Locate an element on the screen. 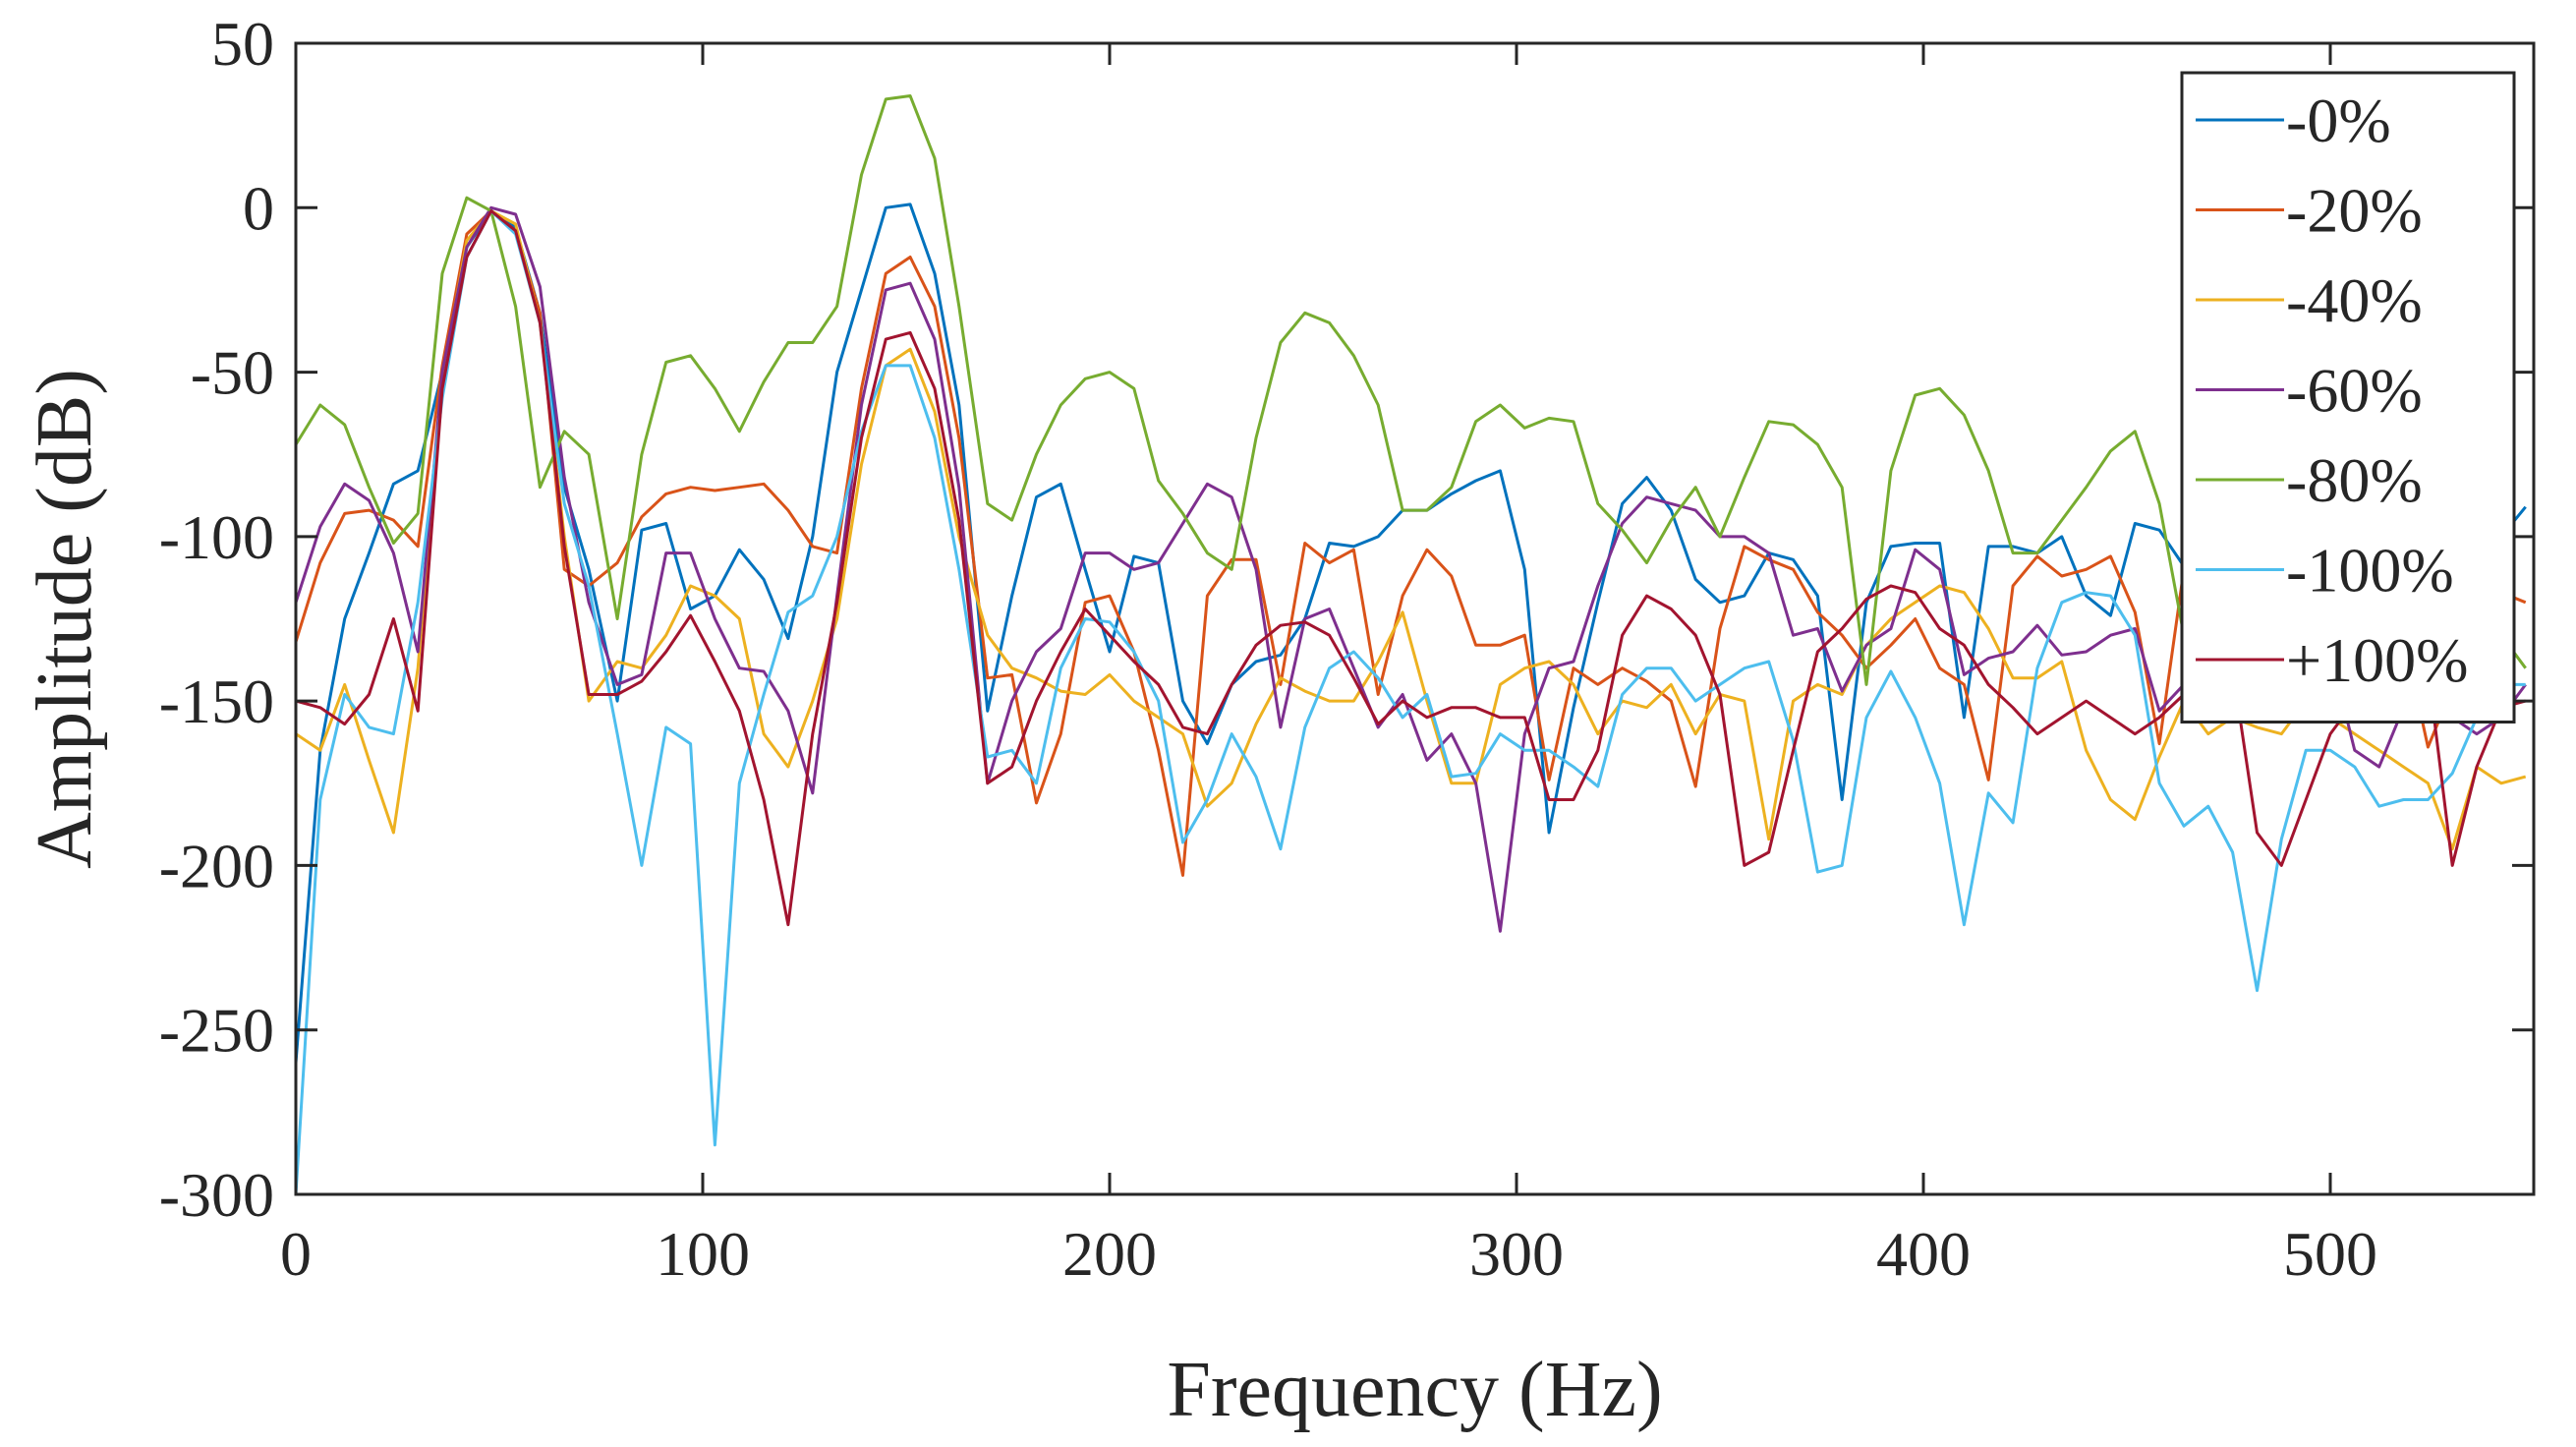 The image size is (2576, 1447). legend-label-1: -20% is located at coordinates (2355, 211).